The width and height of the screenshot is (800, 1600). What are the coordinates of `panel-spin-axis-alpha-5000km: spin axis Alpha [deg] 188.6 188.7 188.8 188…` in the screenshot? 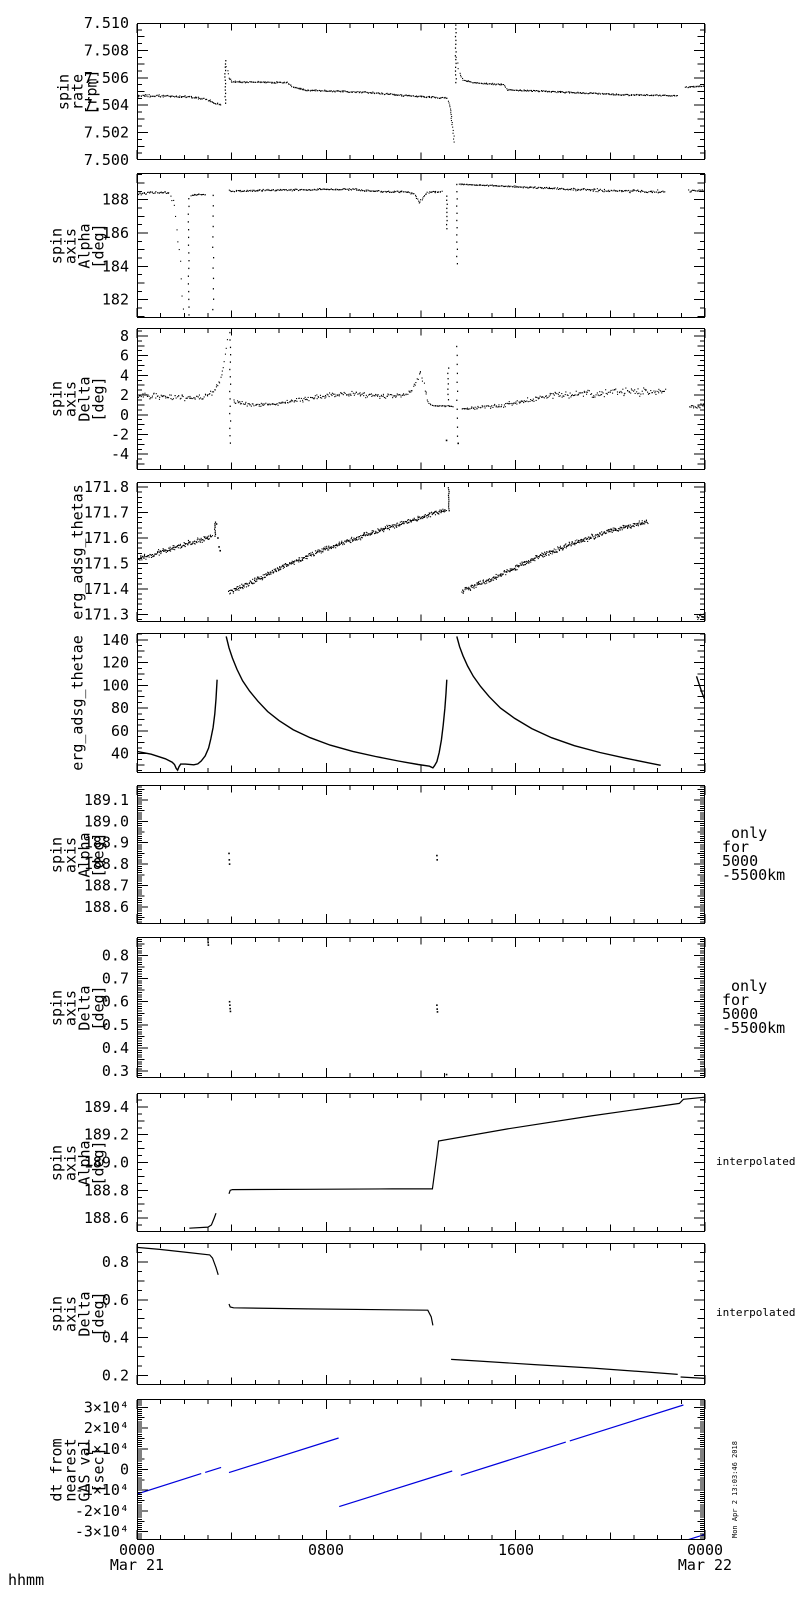 It's located at (400, 854).